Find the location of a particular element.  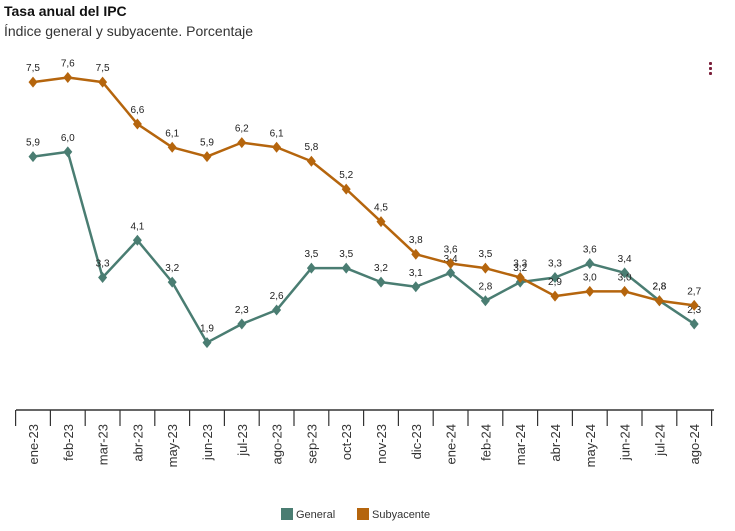

x-tick-label: abr-23 is located at coordinates (137, 443).